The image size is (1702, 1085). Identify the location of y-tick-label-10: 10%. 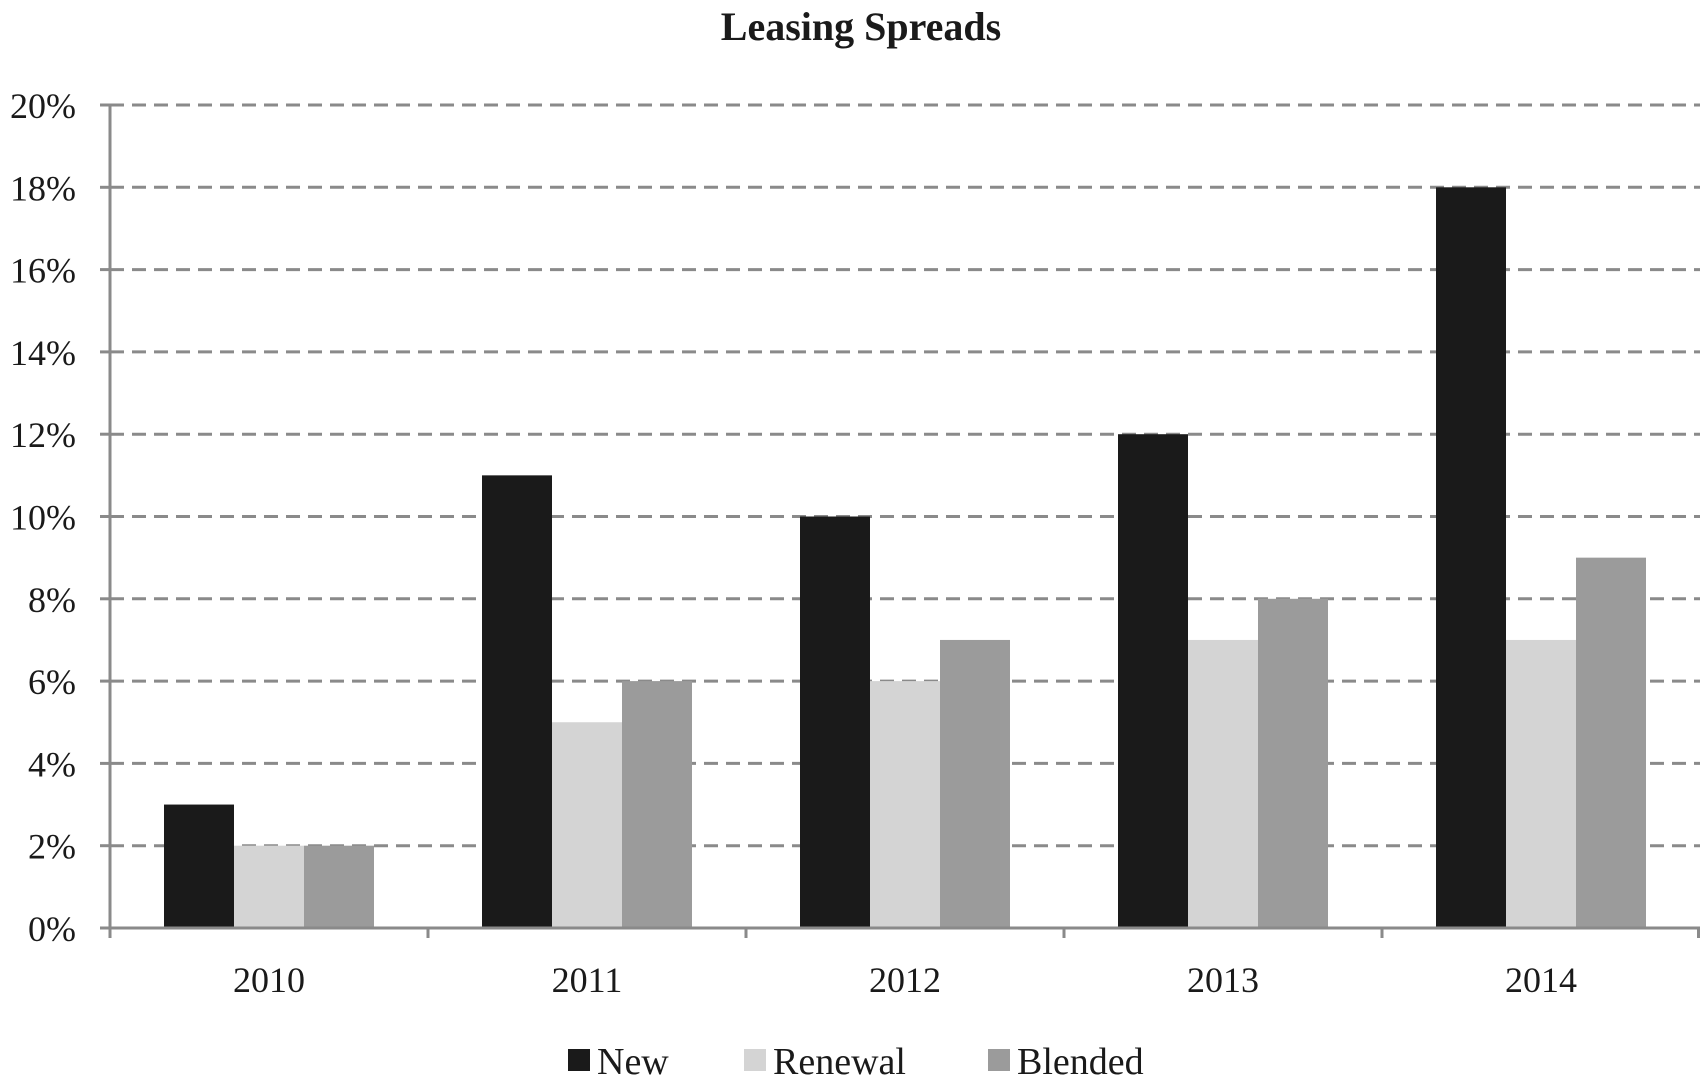
(43, 518).